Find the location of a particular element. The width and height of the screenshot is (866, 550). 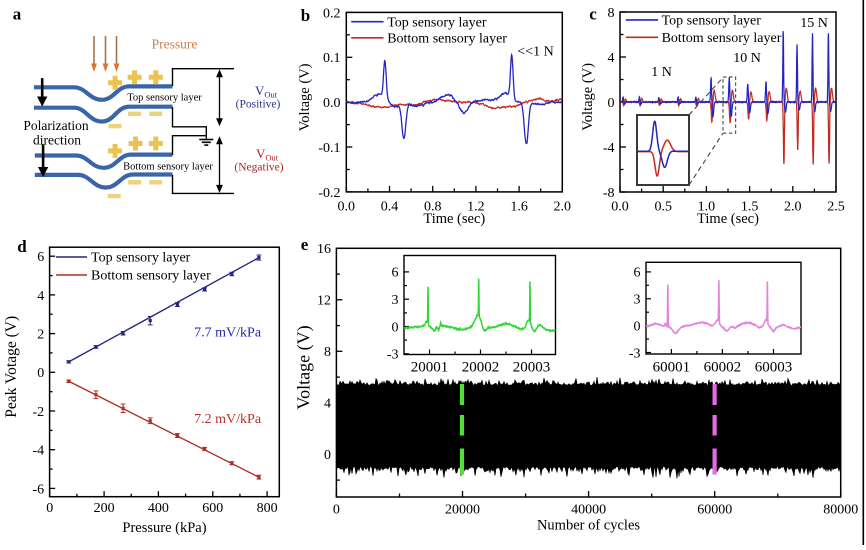

svg-text: direction is located at coordinates (57, 140).